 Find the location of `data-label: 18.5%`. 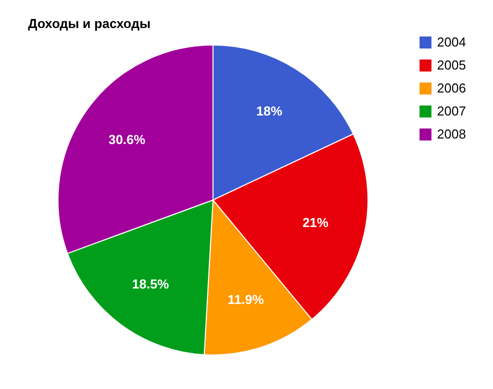

data-label: 18.5% is located at coordinates (151, 284).